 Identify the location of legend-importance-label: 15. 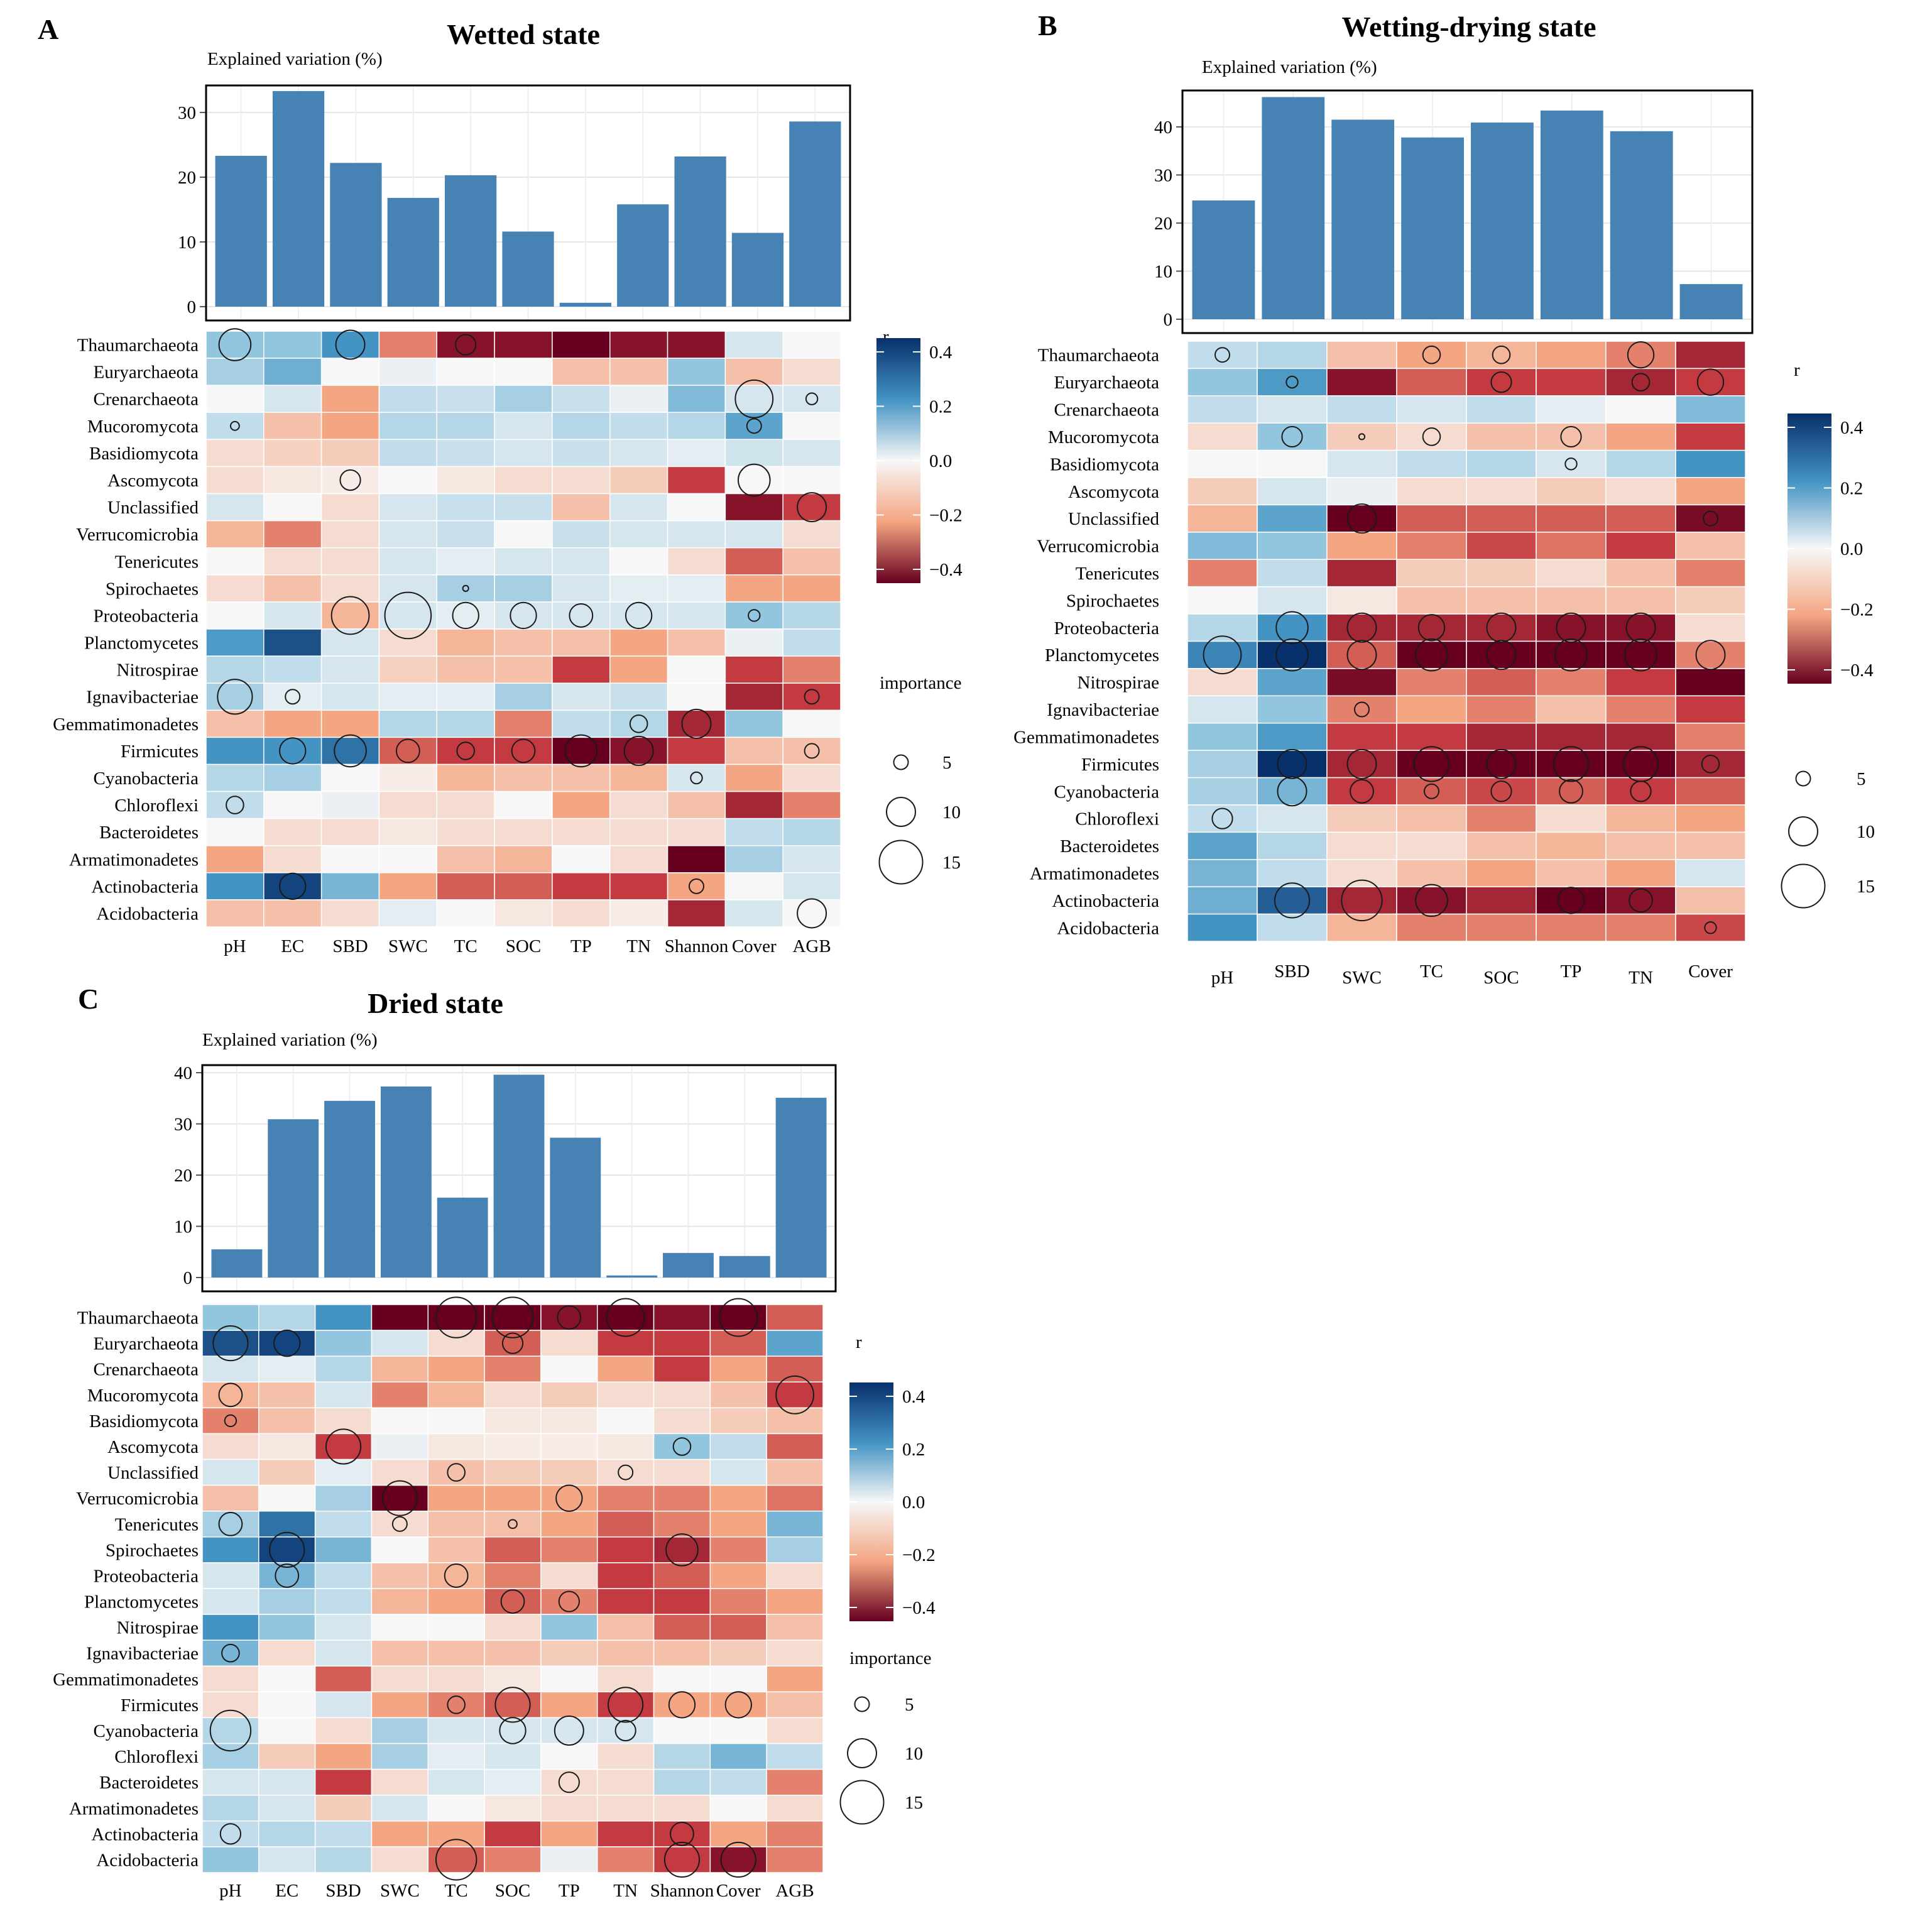
(1866, 887).